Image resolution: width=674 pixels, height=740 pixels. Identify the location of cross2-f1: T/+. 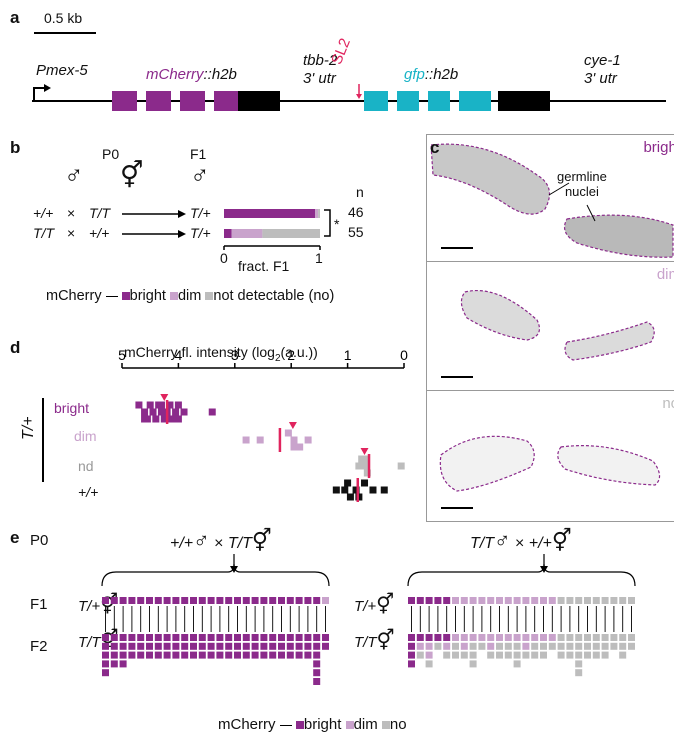
(200, 233).